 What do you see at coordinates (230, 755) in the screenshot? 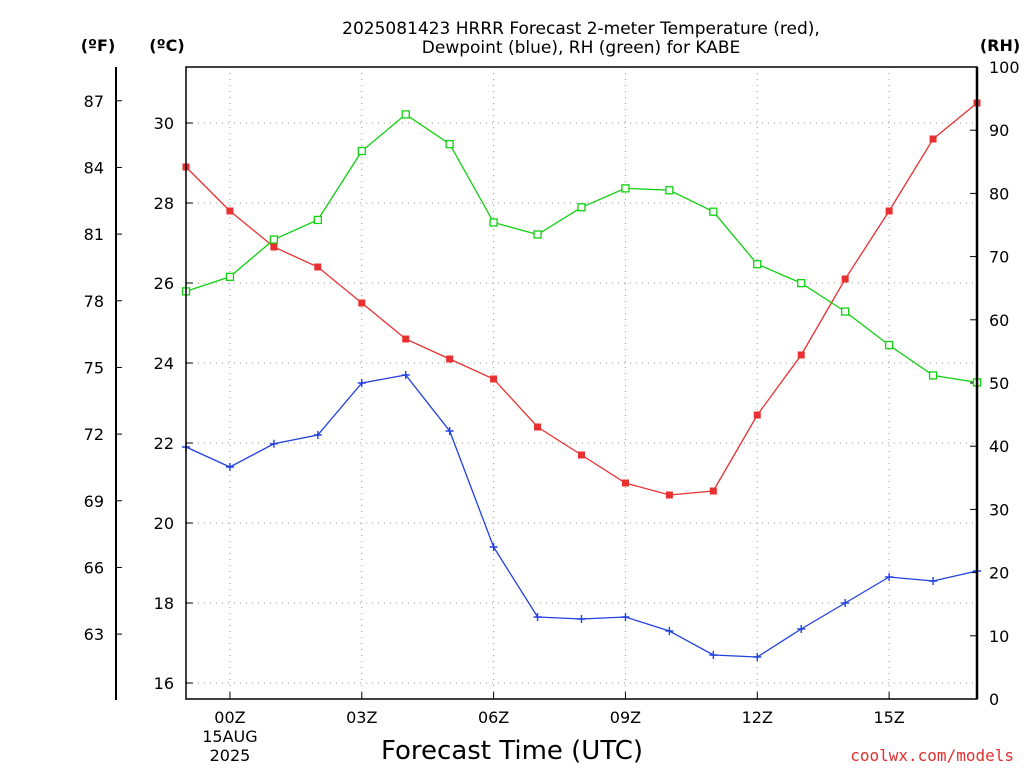
I see `x-tick-year-label: 2025` at bounding box center [230, 755].